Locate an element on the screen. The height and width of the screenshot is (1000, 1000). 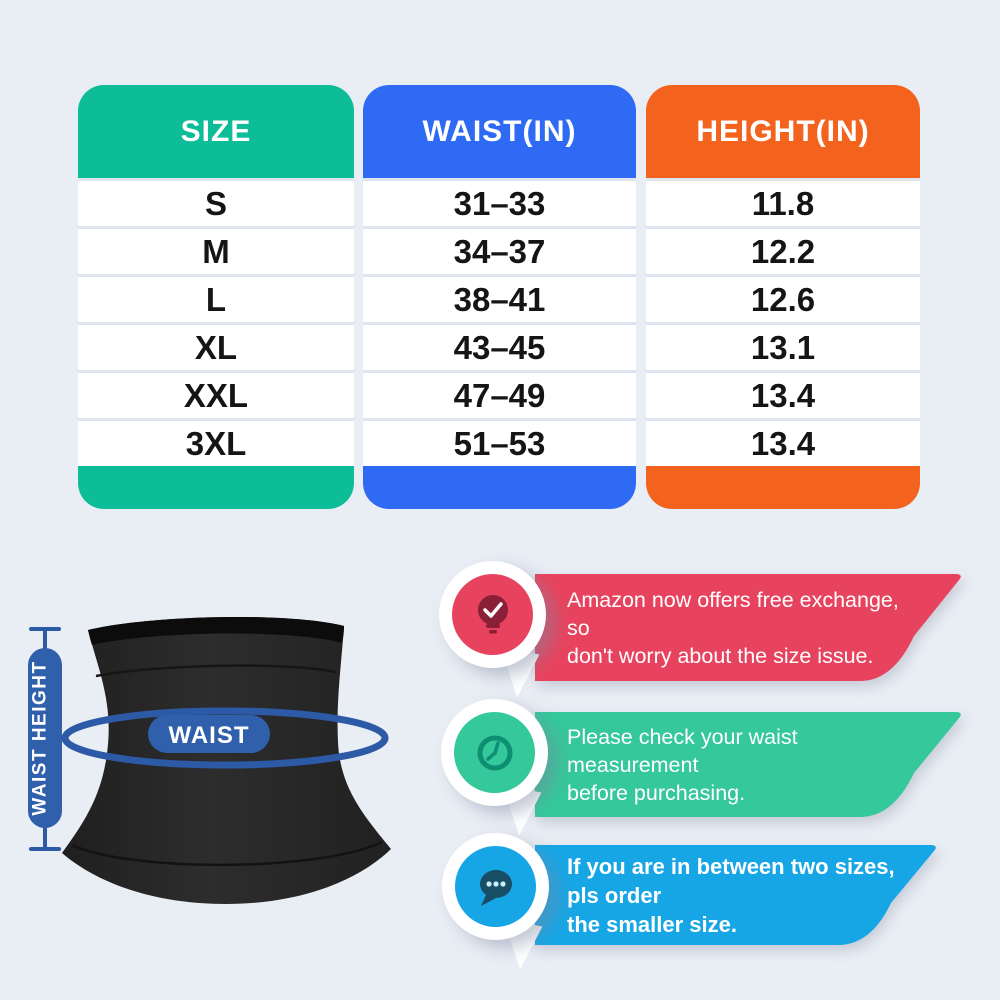
callout-line: Amazon now offers free exchange, so is located at coordinates (733, 613).